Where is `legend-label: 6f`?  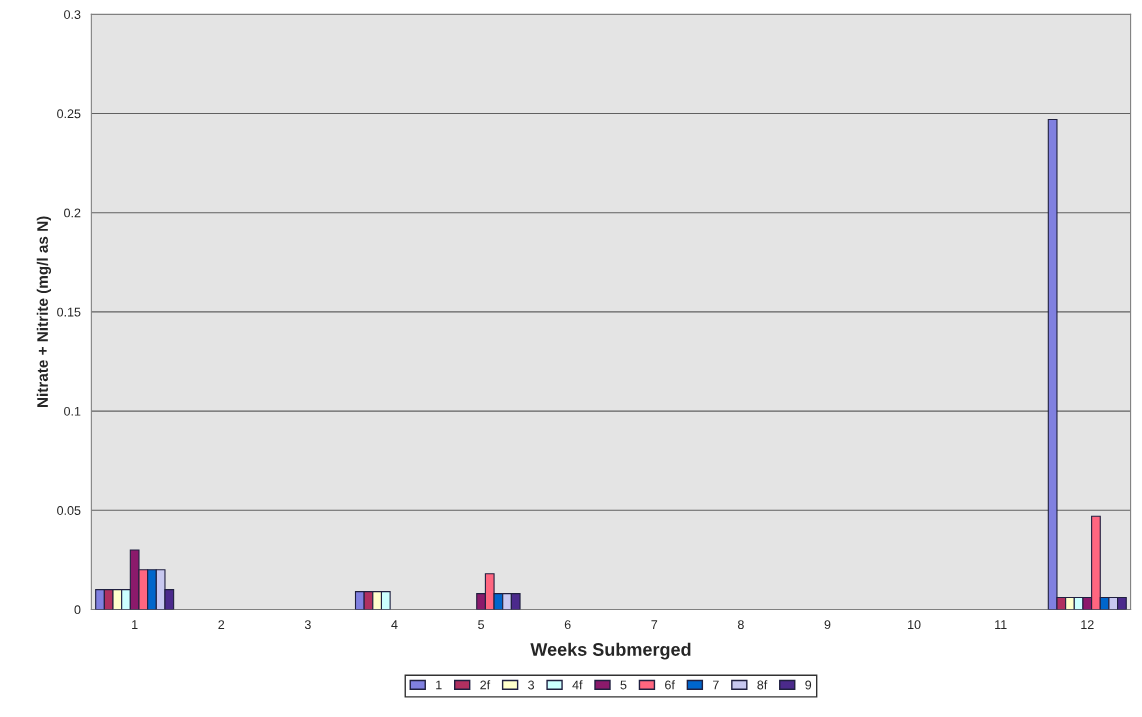
legend-label: 6f is located at coordinates (670, 685).